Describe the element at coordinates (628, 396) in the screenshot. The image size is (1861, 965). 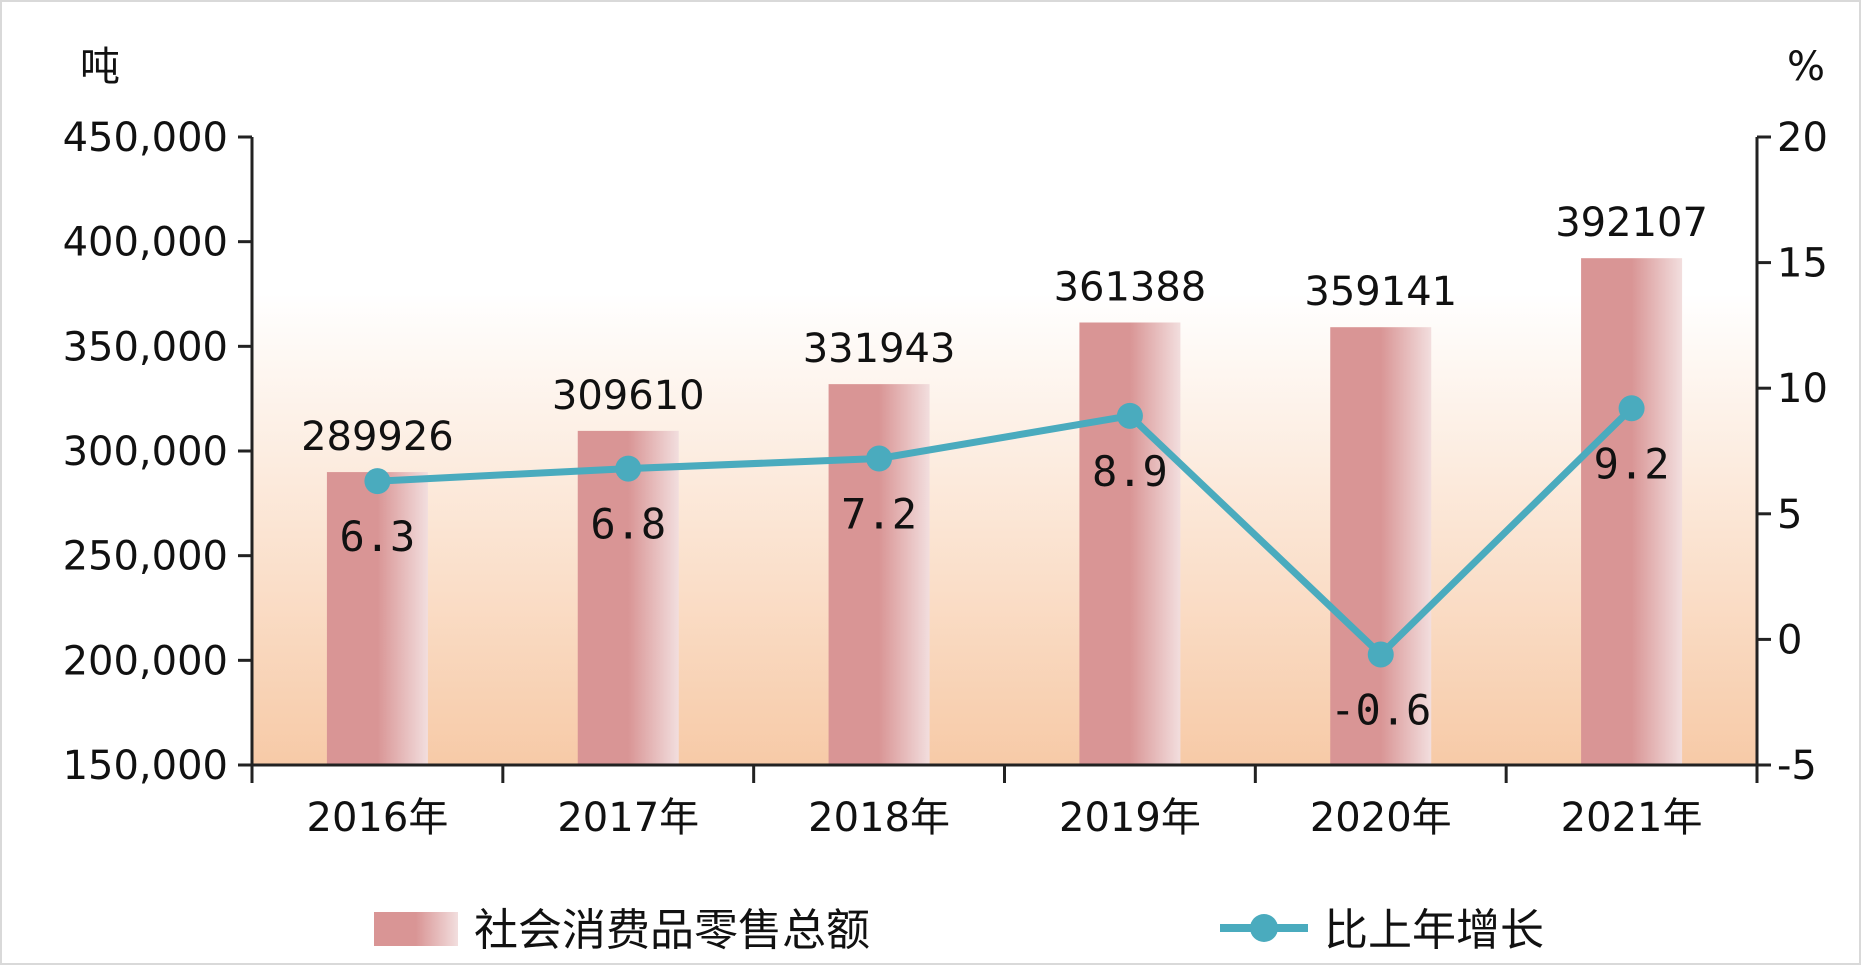
I see `bar-value-label: 309610` at that location.